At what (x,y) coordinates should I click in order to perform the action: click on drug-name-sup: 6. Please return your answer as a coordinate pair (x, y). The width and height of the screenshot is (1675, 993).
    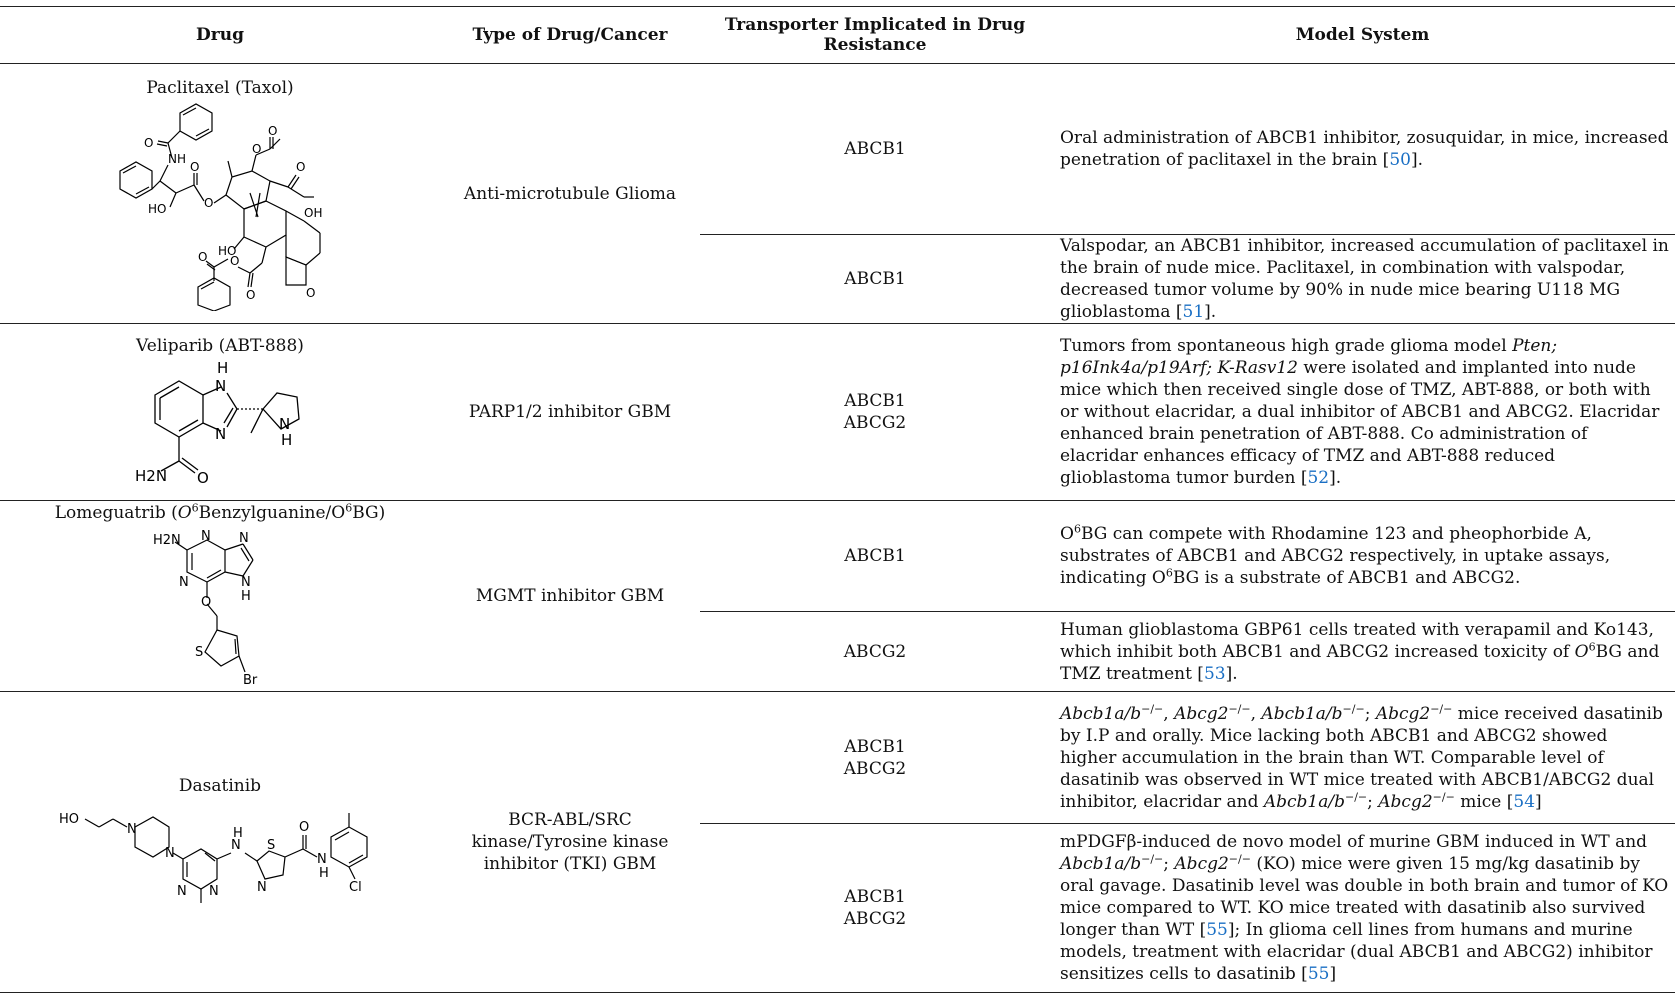
    Looking at the image, I should click on (349, 507).